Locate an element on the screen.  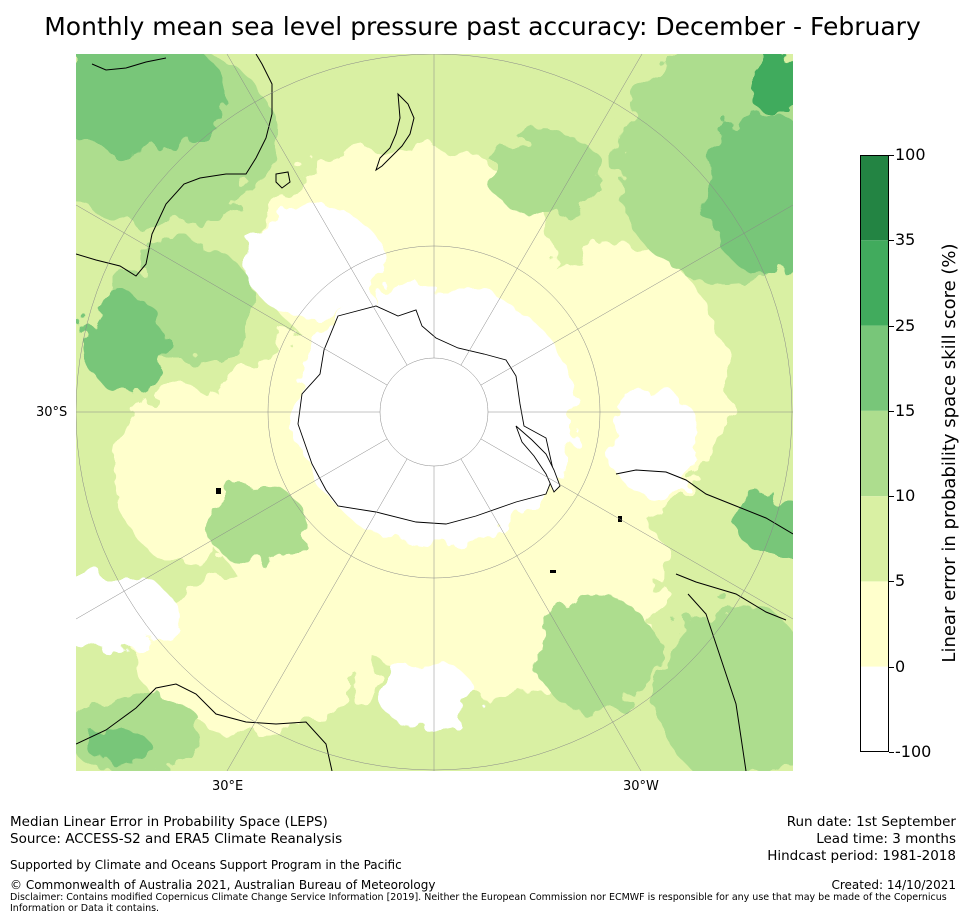
colorbar is located at coordinates (874, 453).